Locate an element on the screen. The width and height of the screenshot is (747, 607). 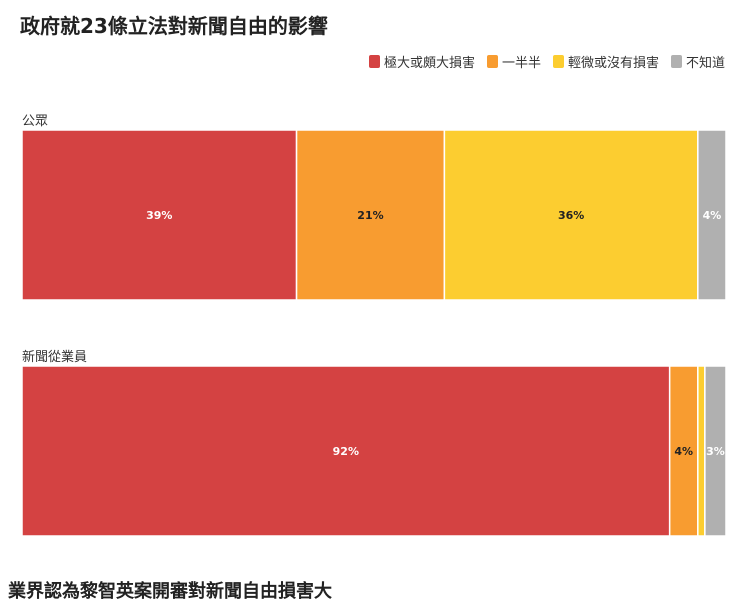
bar-segment-journalists-unknown is located at coordinates (715, 451).